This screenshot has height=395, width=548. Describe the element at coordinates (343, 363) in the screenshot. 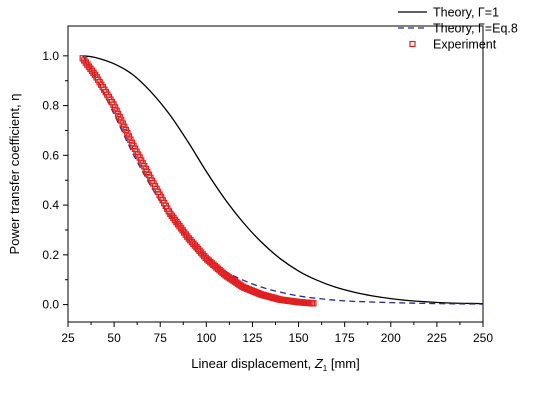

I see `x-axis-title-suffix: [mm]` at that location.